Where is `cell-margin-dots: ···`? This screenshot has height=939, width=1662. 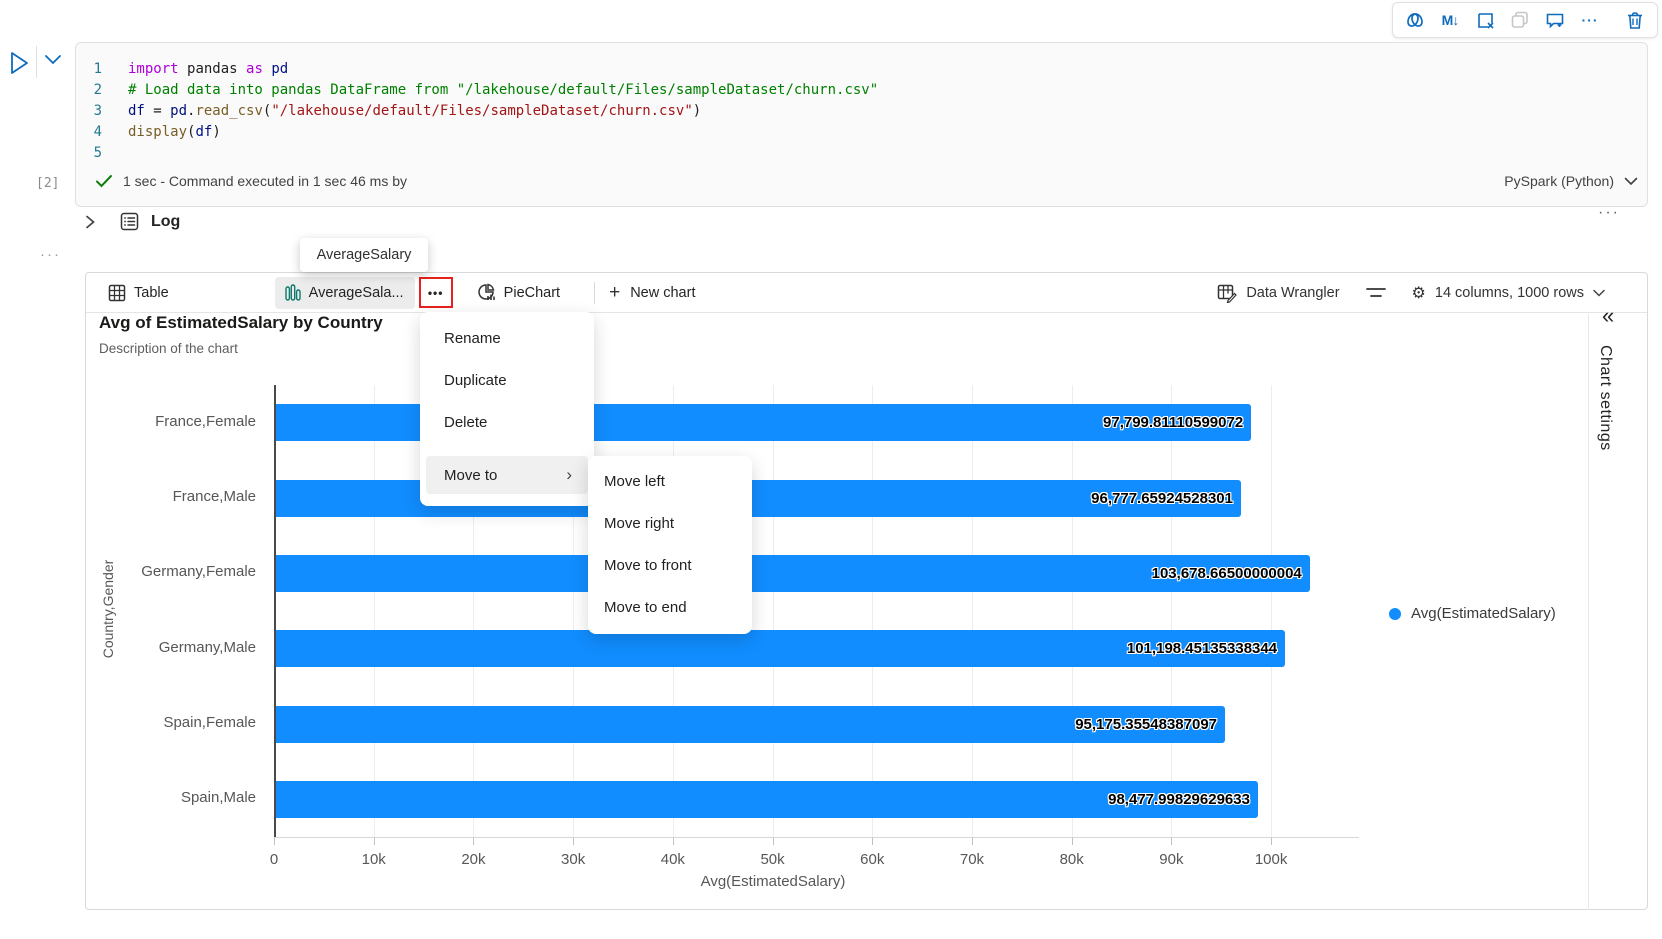 cell-margin-dots: ··· is located at coordinates (50, 254).